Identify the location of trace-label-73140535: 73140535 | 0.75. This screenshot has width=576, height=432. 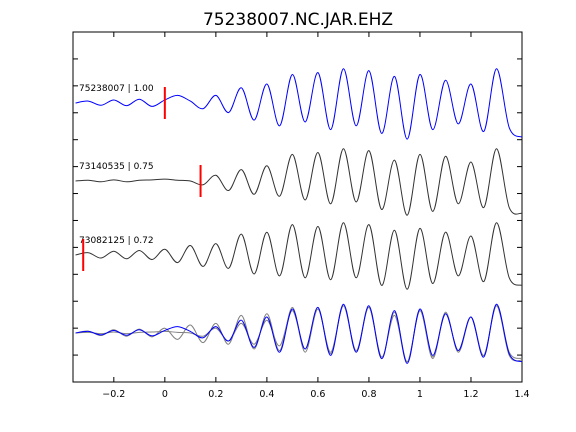
(116, 167).